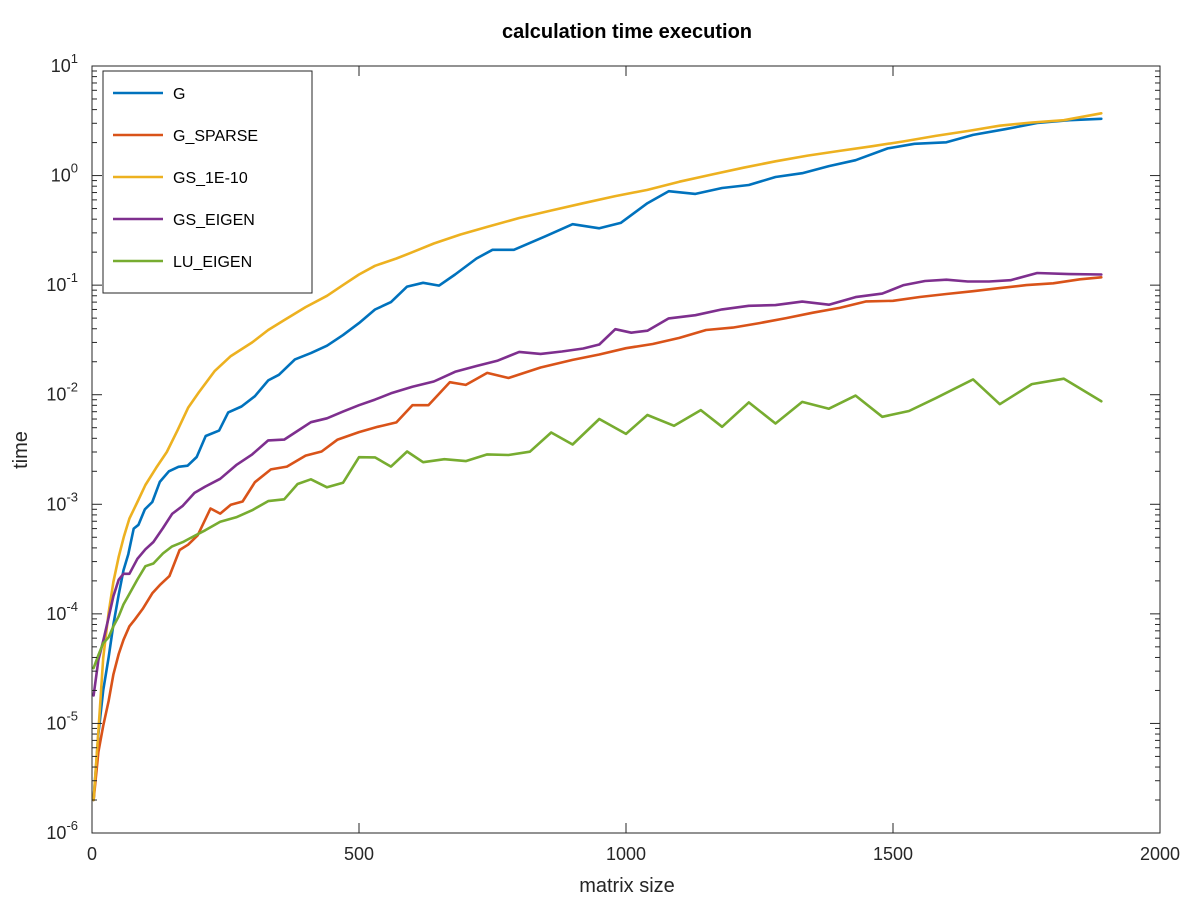  I want to click on legend-label: GS_1E-10, so click(210, 178).